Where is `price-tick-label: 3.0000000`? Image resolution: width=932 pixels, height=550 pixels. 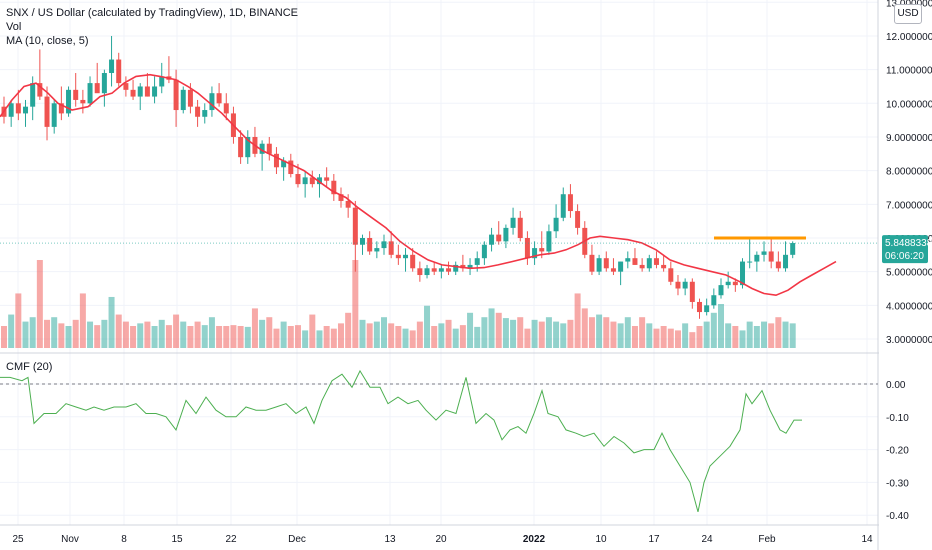 price-tick-label: 3.0000000 is located at coordinates (909, 340).